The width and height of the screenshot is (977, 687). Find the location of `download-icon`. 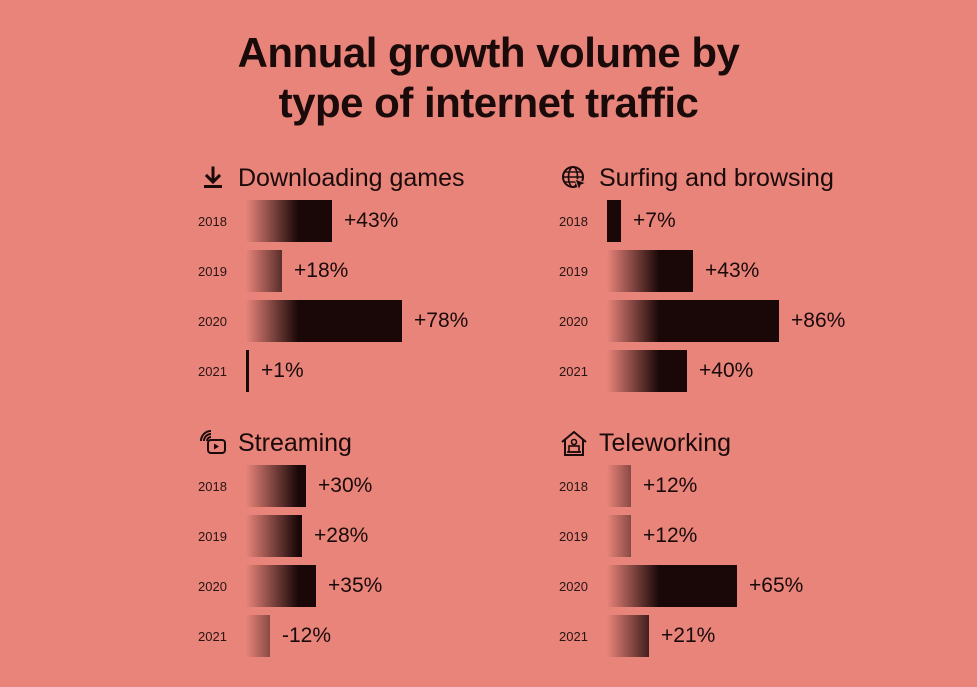

download-icon is located at coordinates (213, 178).